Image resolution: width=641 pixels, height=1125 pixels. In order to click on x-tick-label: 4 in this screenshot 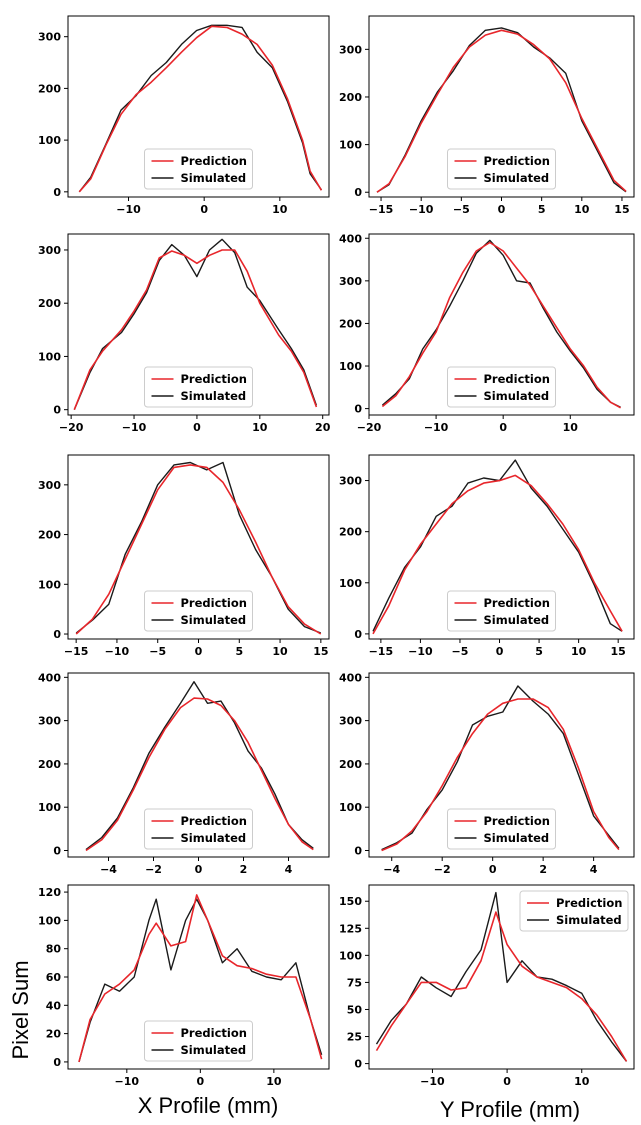, I will do `click(594, 869)`.